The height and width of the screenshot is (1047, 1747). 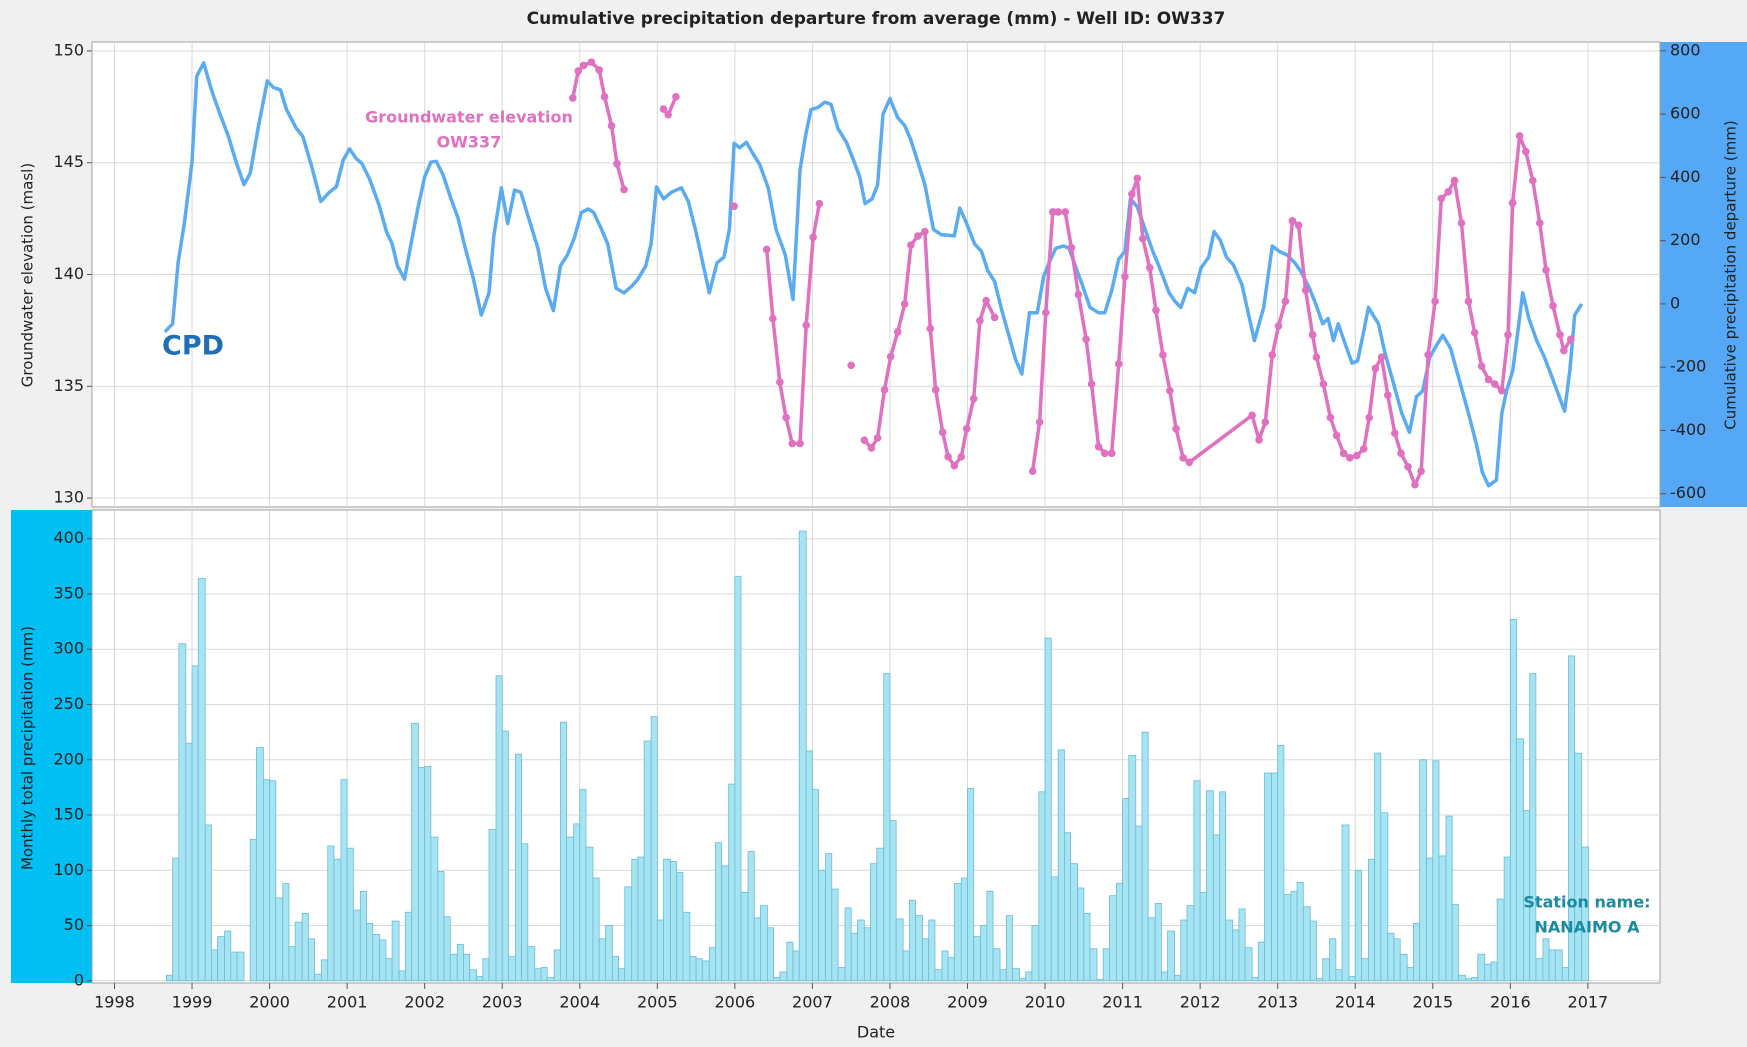 I want to click on y2-tick-label: -200, so click(x=1688, y=366).